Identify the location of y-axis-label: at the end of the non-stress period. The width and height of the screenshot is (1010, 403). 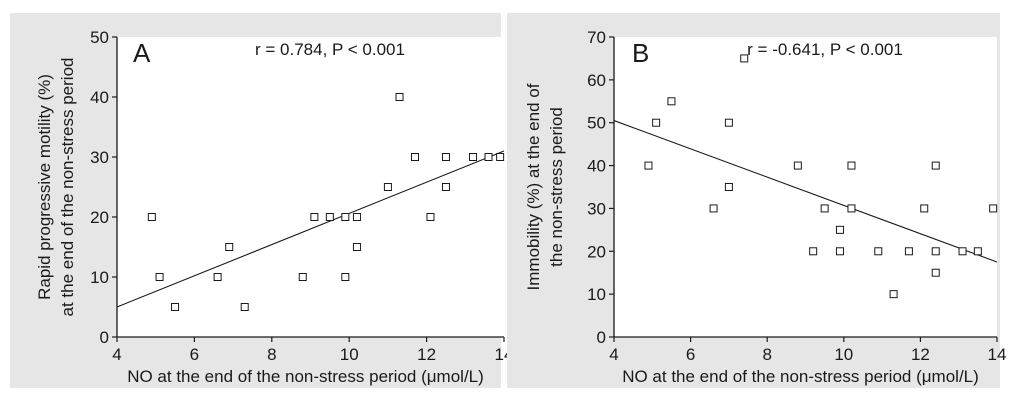
(67, 187).